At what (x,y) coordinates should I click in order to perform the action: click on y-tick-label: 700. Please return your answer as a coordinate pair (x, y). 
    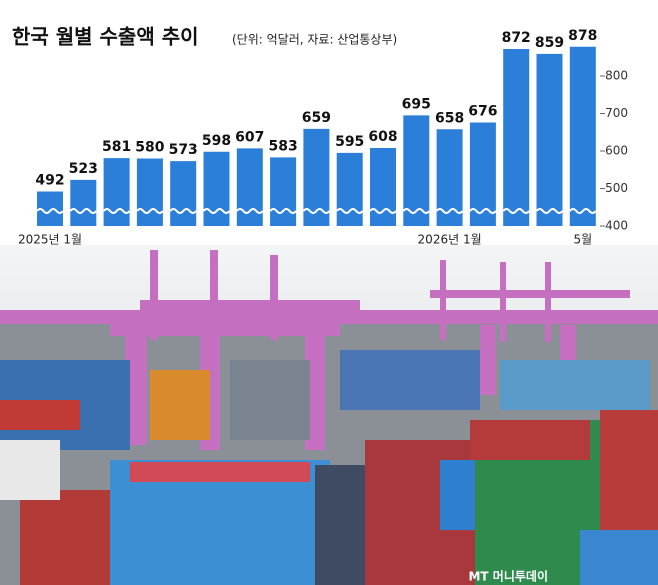
    Looking at the image, I should click on (616, 113).